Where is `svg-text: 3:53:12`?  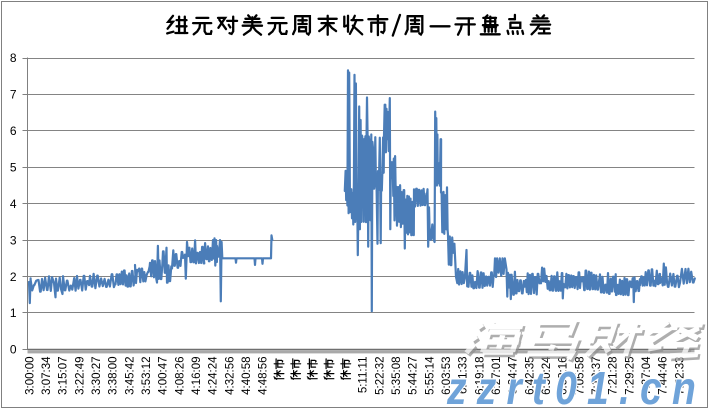 svg-text: 3:53:12 is located at coordinates (147, 376).